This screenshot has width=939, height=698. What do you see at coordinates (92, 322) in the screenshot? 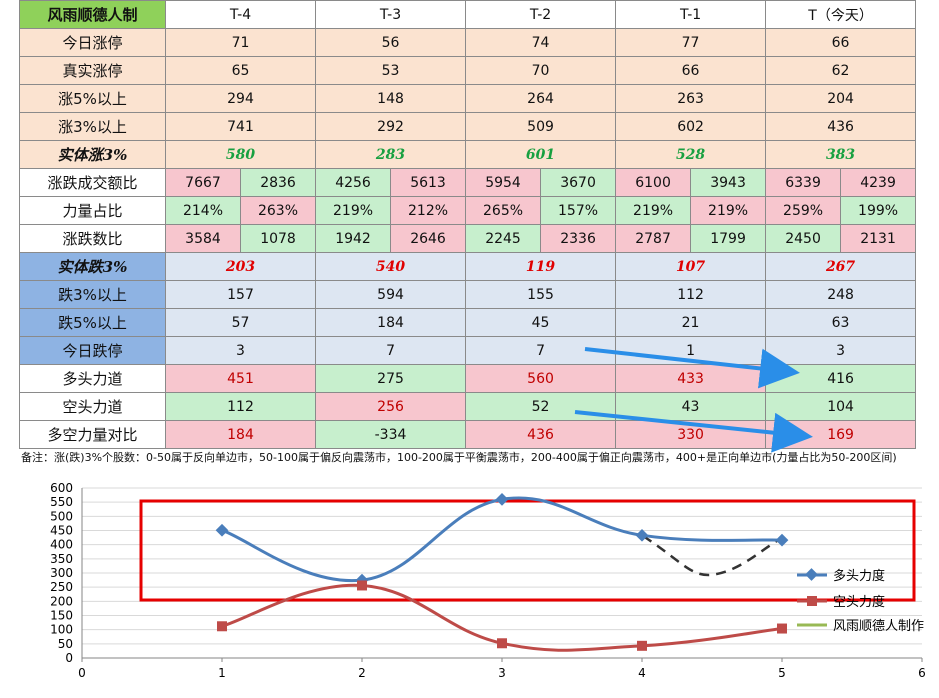
I see `row-label: 跌5%以上` at bounding box center [92, 322].